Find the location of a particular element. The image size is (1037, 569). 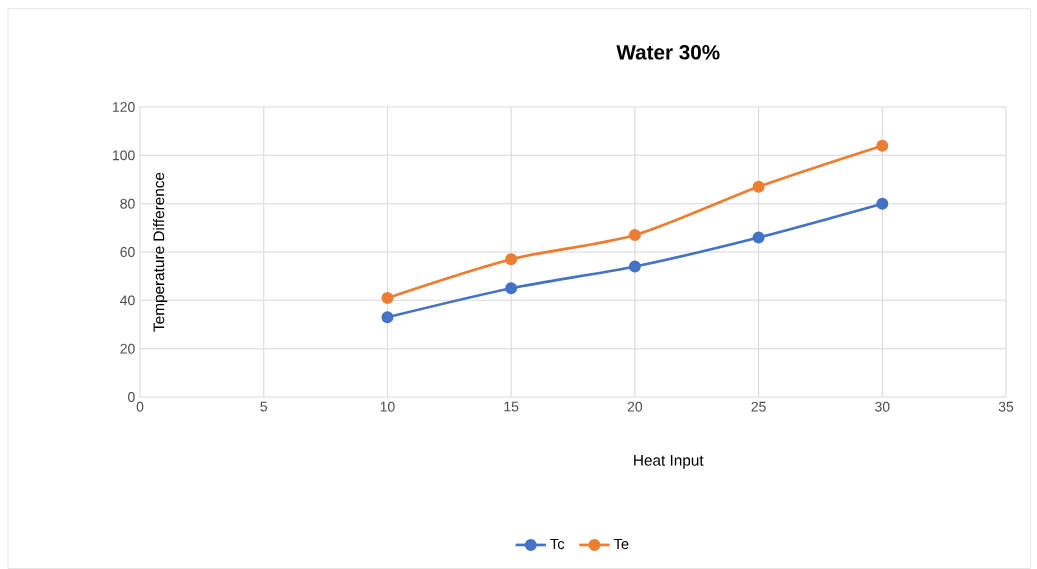

x-tick-label: 30 is located at coordinates (882, 406).